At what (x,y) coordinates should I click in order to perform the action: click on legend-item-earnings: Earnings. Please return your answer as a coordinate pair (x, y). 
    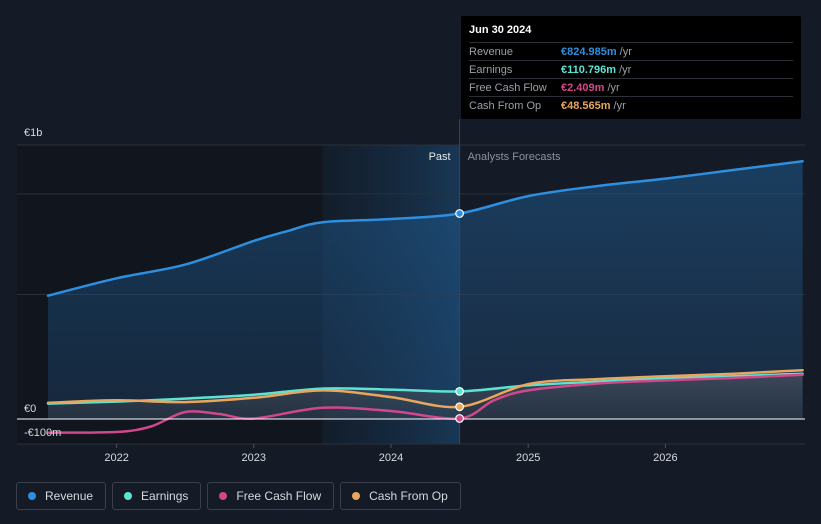
    Looking at the image, I should click on (157, 496).